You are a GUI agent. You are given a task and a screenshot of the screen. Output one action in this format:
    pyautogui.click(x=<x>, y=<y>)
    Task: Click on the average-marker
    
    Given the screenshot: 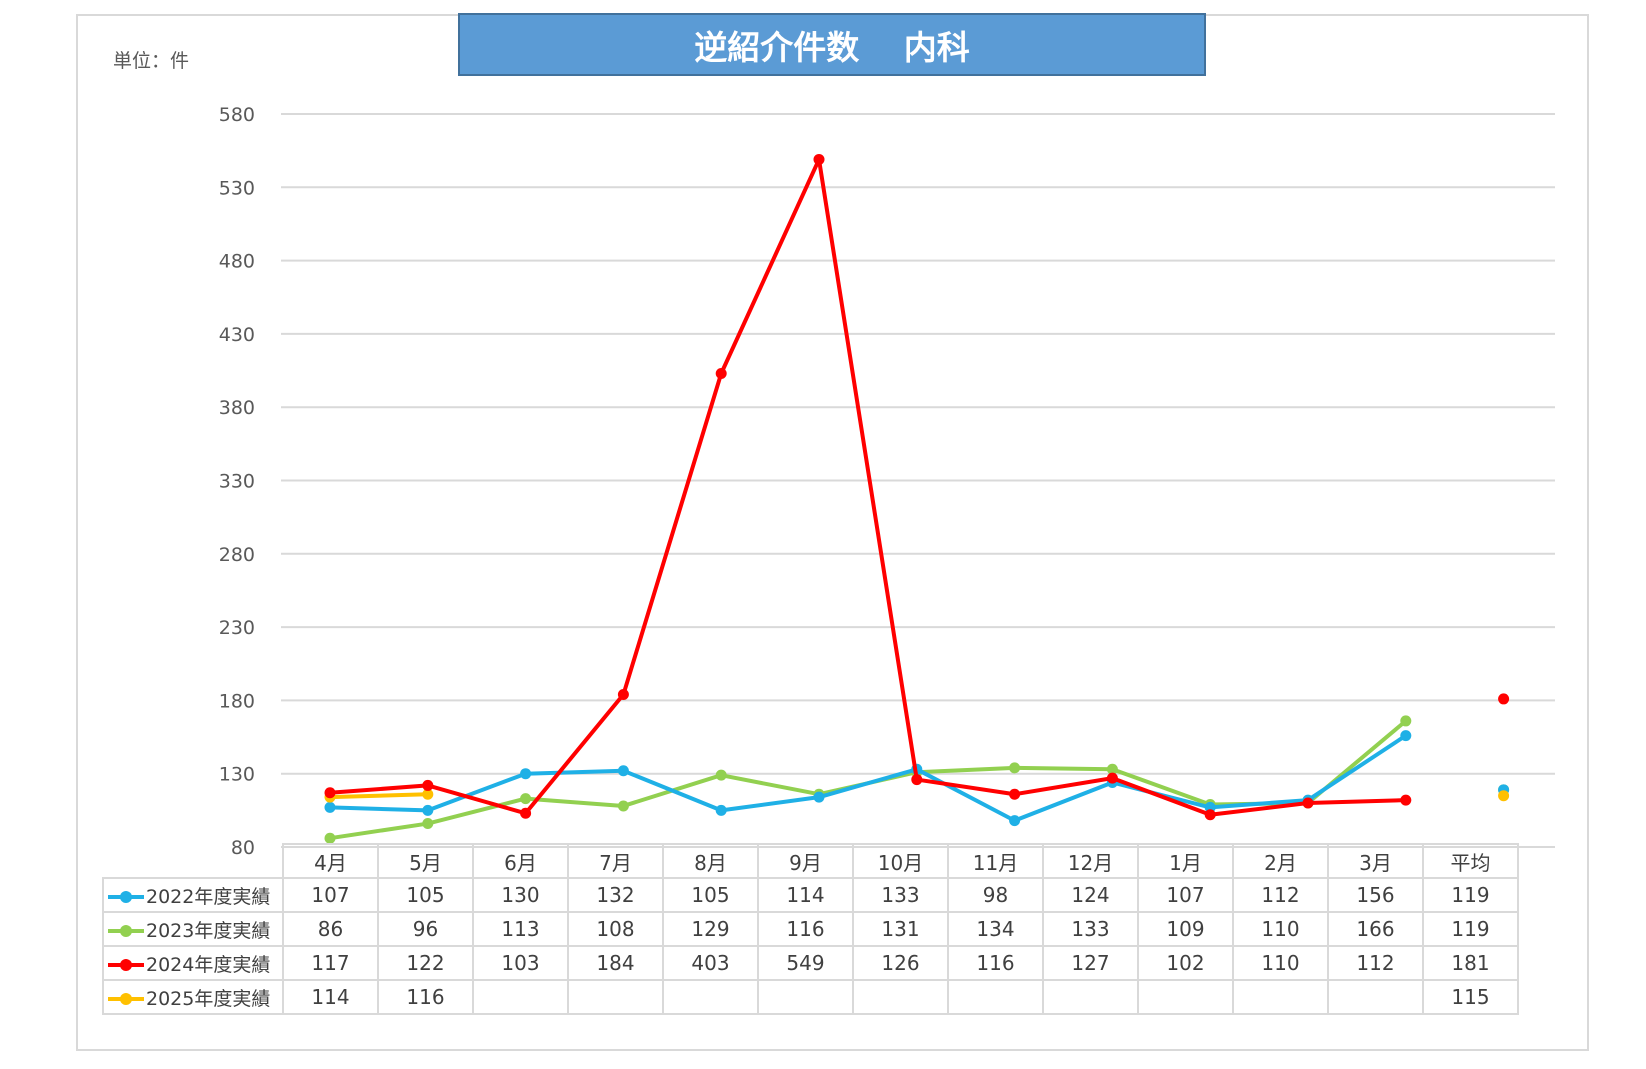 What is the action you would take?
    pyautogui.click(x=1504, y=796)
    